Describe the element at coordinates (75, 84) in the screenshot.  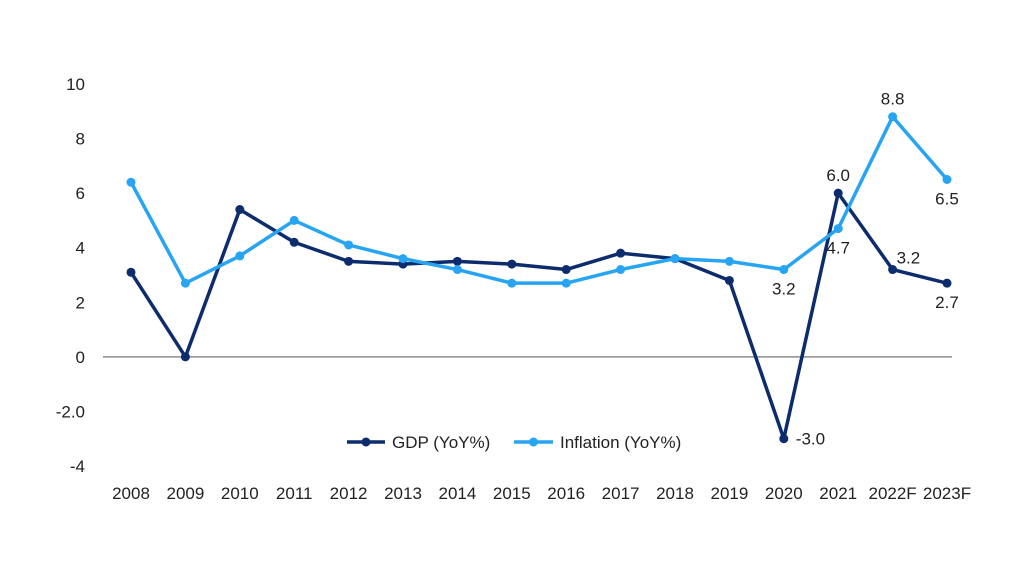
I see `y-tick-label: 10` at that location.